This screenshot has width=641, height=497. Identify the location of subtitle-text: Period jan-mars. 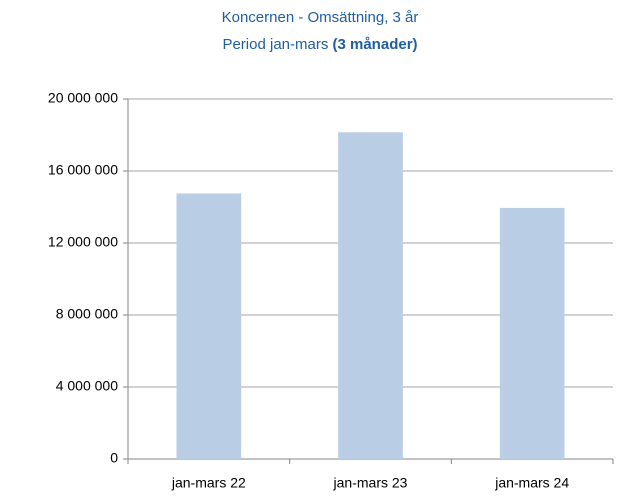
(275, 44).